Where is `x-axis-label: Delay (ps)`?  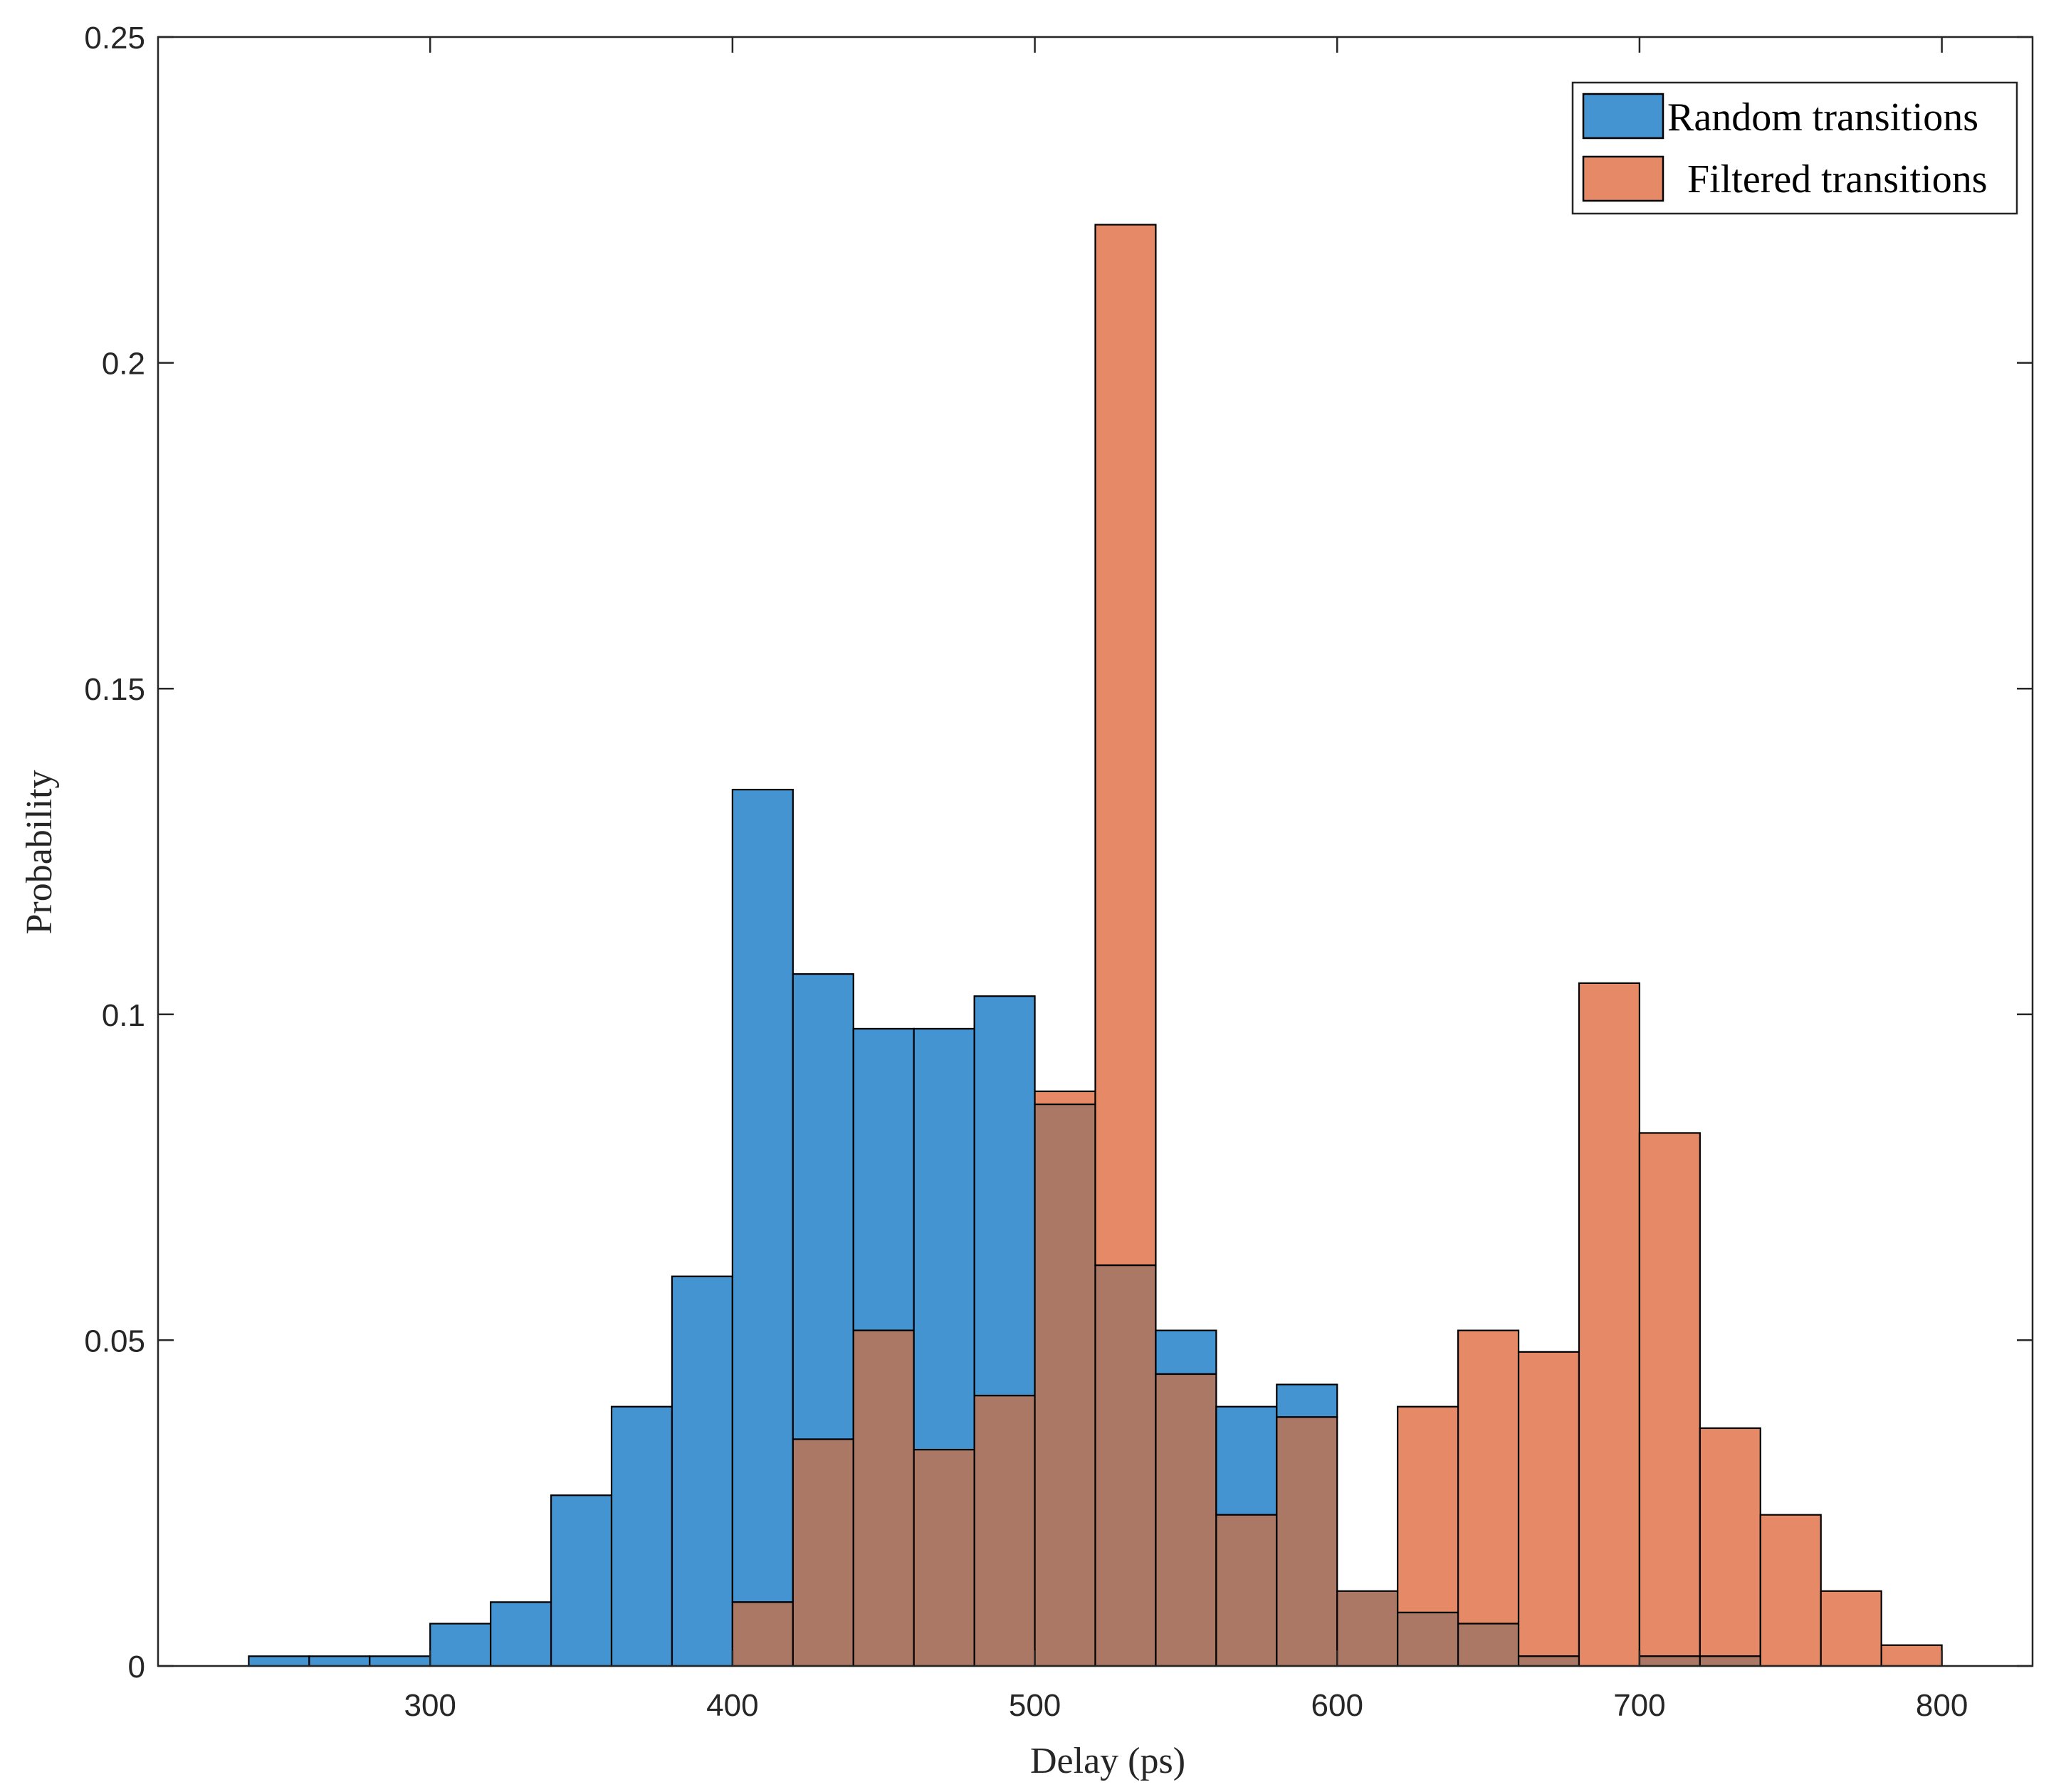
x-axis-label: Delay (ps) is located at coordinates (1107, 1761).